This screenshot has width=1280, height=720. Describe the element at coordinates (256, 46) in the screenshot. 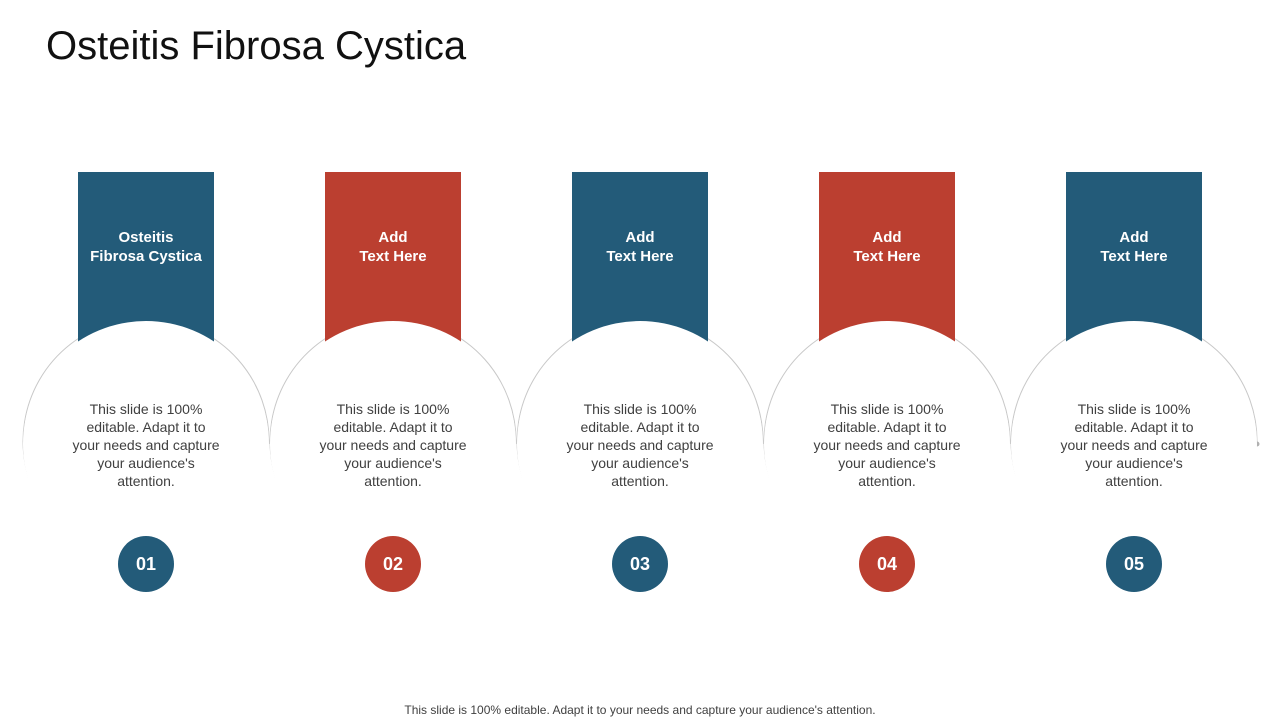

I see `page-title: Osteitis Fibrosa Cystica` at that location.